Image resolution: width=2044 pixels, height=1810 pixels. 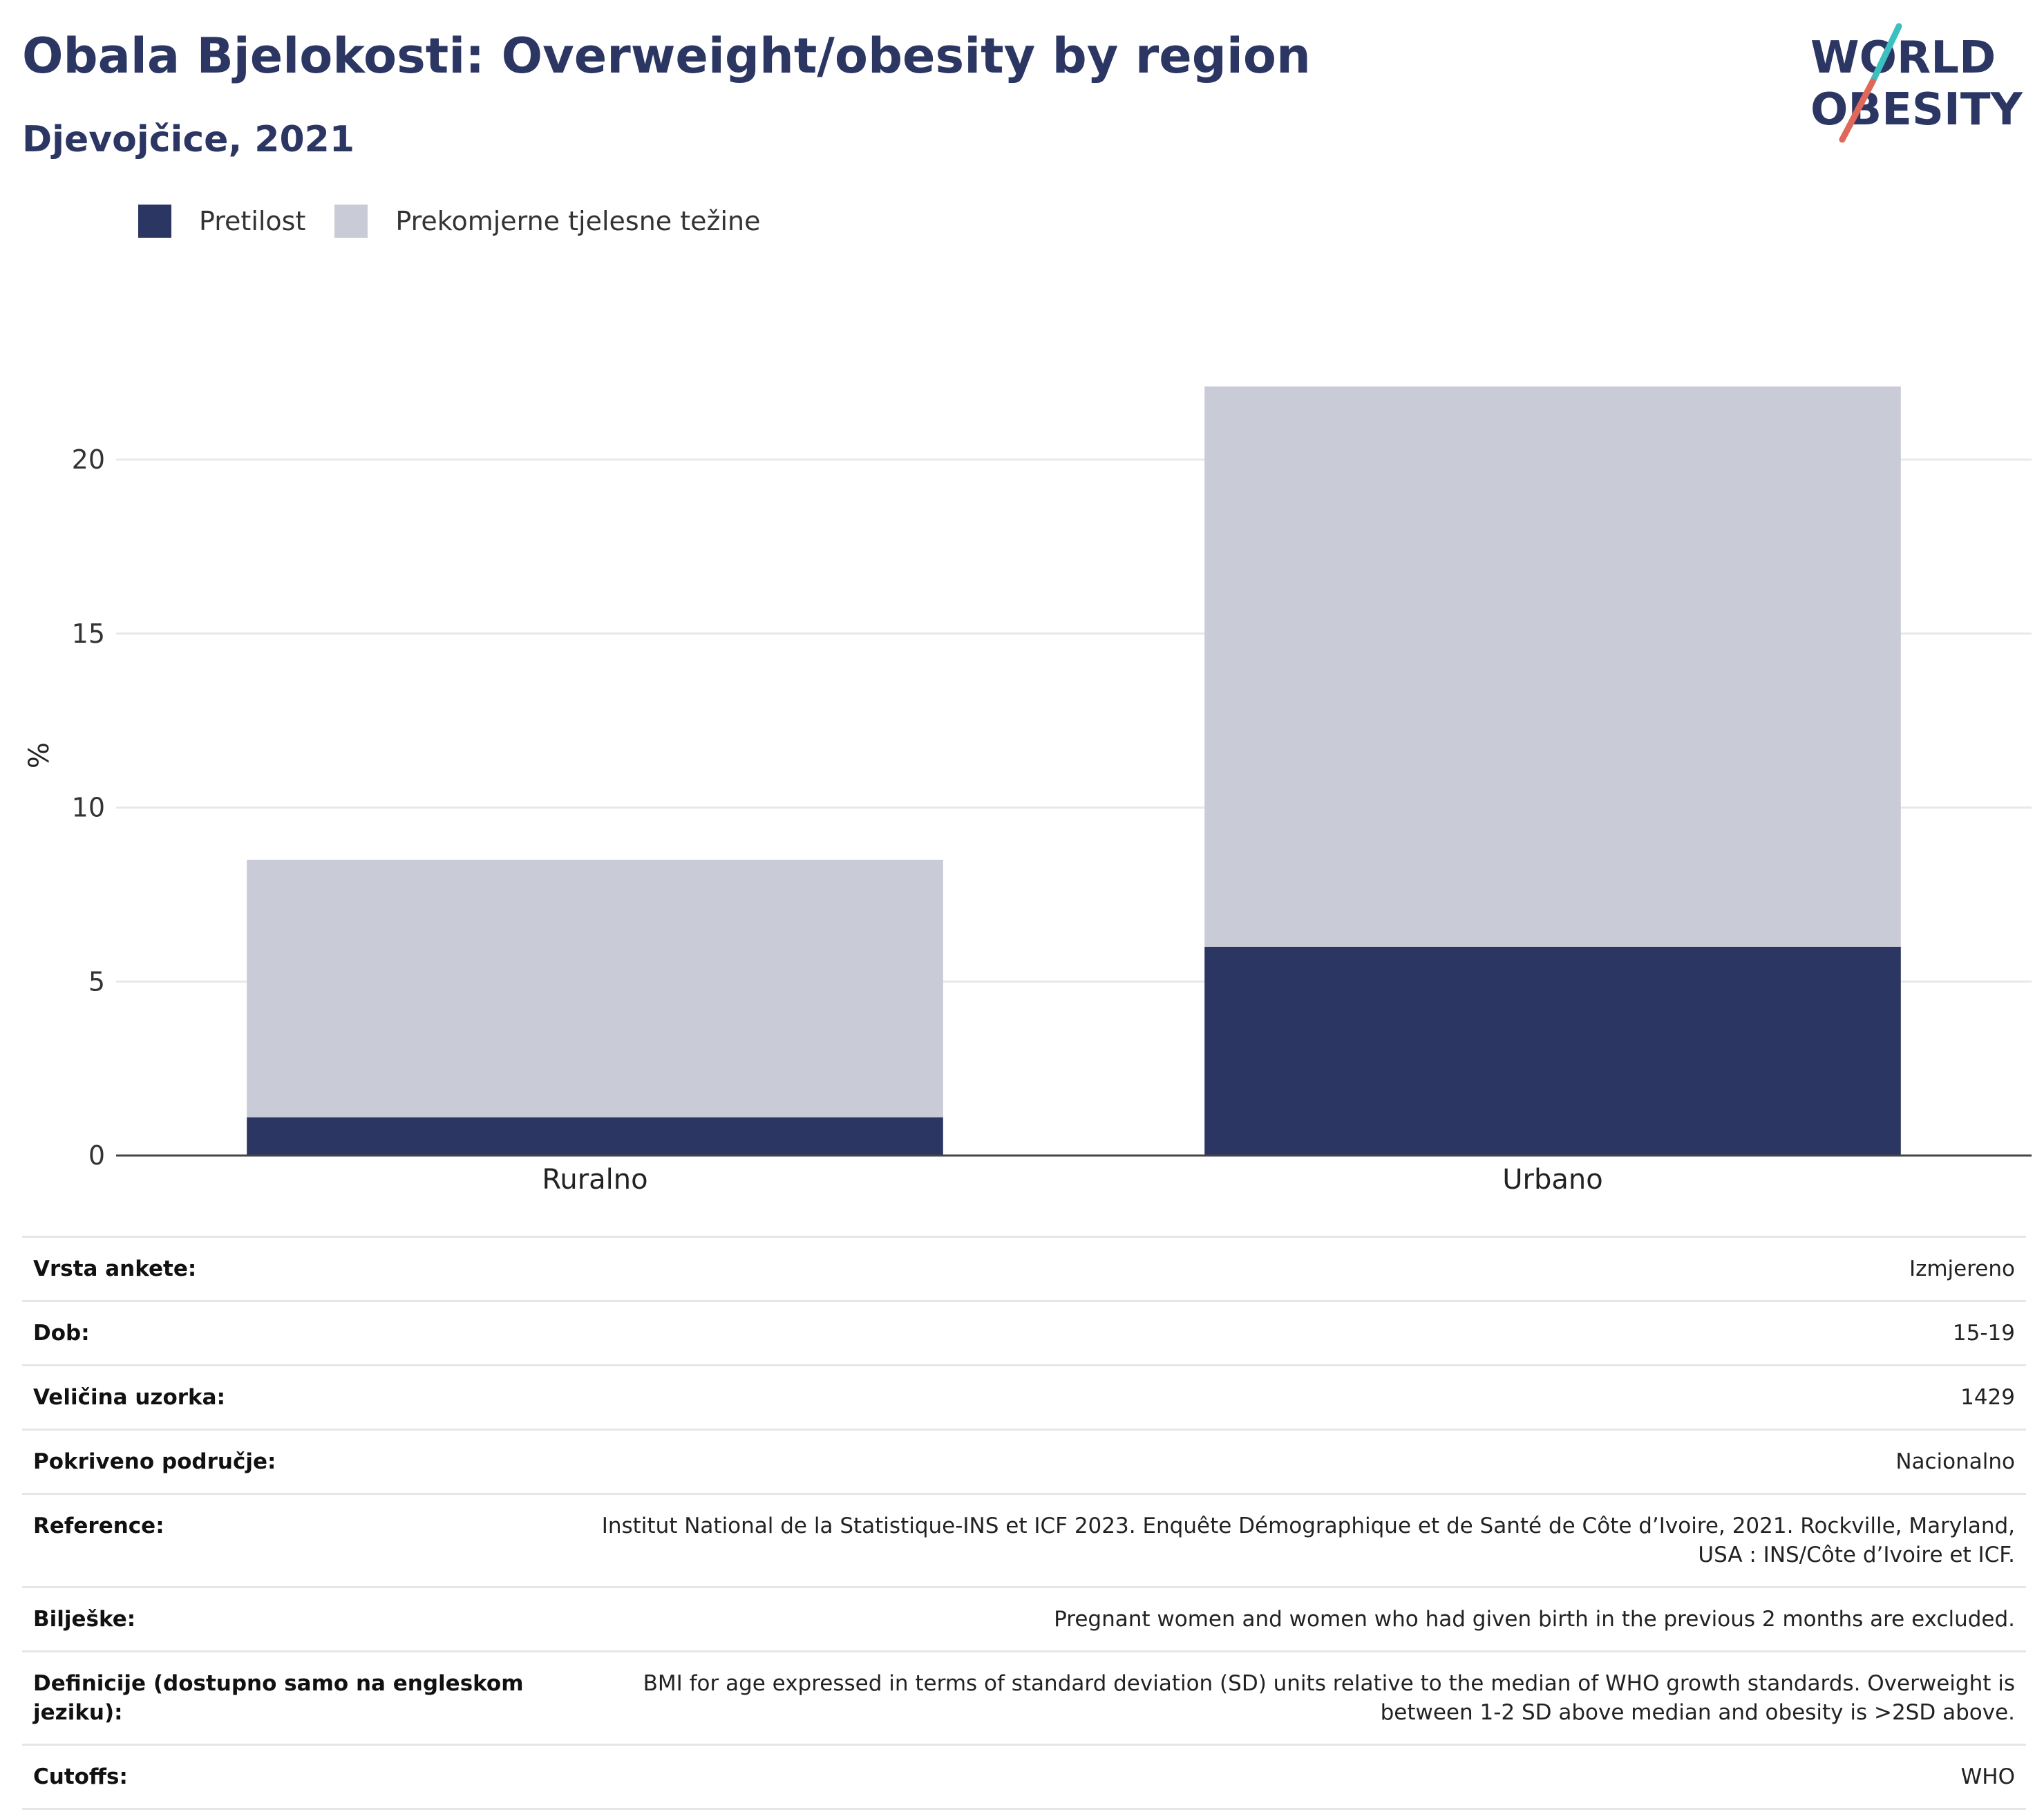 I want to click on legend-label-overweight: Prekomjerne tjelesne težine, so click(x=578, y=221).